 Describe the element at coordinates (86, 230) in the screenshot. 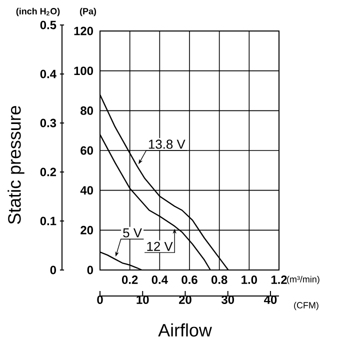

I see `y-tick-label: 20` at that location.